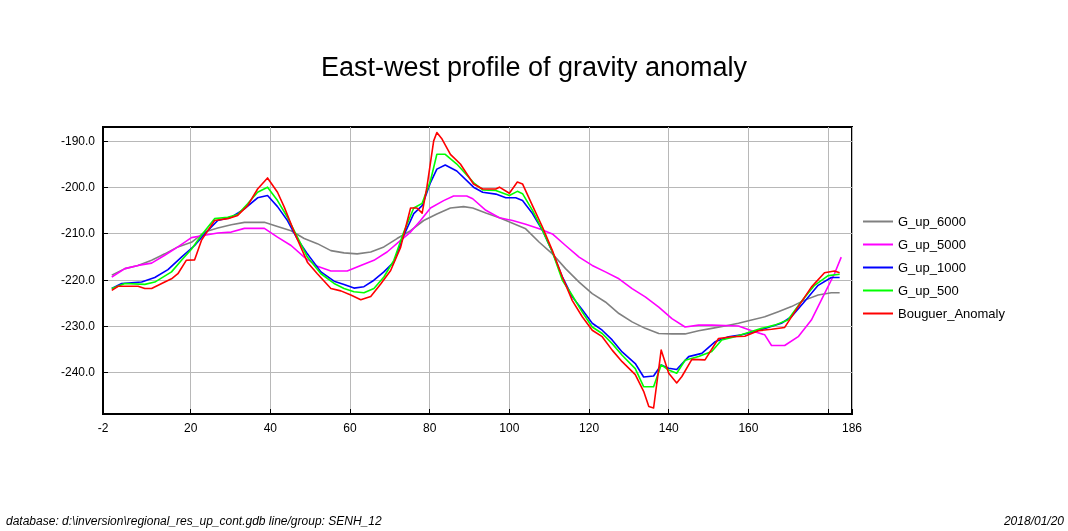  Describe the element at coordinates (952, 313) in the screenshot. I see `legend-label: Bouguer_Anomaly` at that location.